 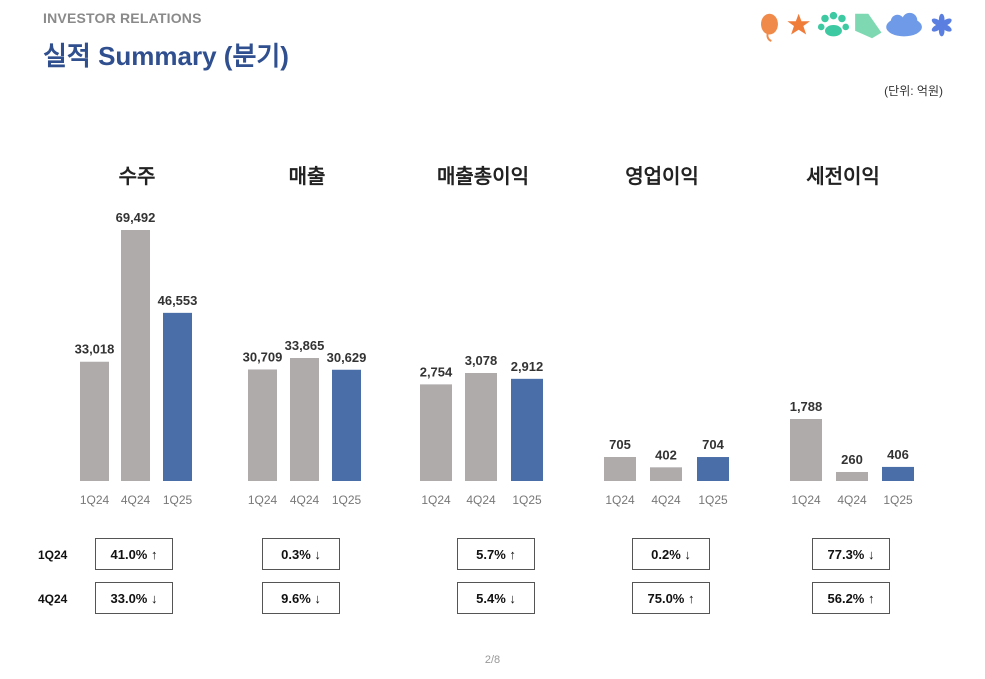 What do you see at coordinates (527, 366) in the screenshot?
I see `data-label-gross-profit-1q25: 2,912` at bounding box center [527, 366].